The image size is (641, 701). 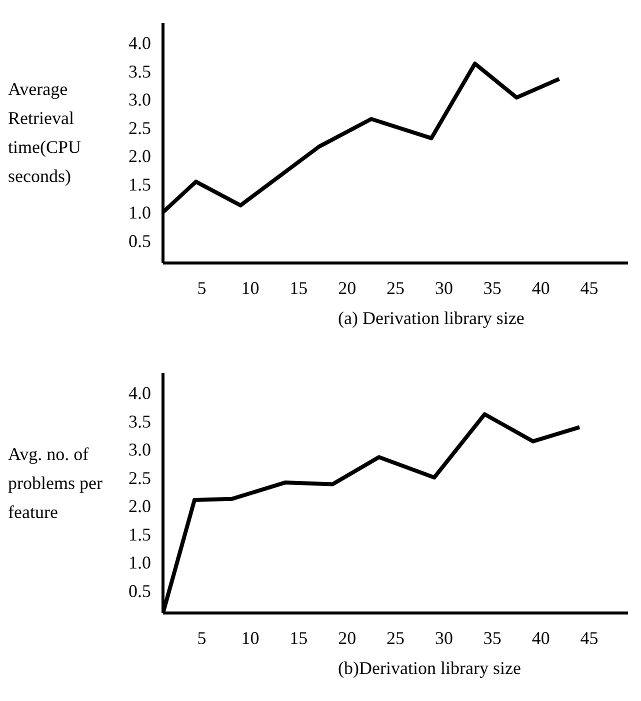 I want to click on x-axis-title: (a) Derivation library size, so click(x=431, y=318).